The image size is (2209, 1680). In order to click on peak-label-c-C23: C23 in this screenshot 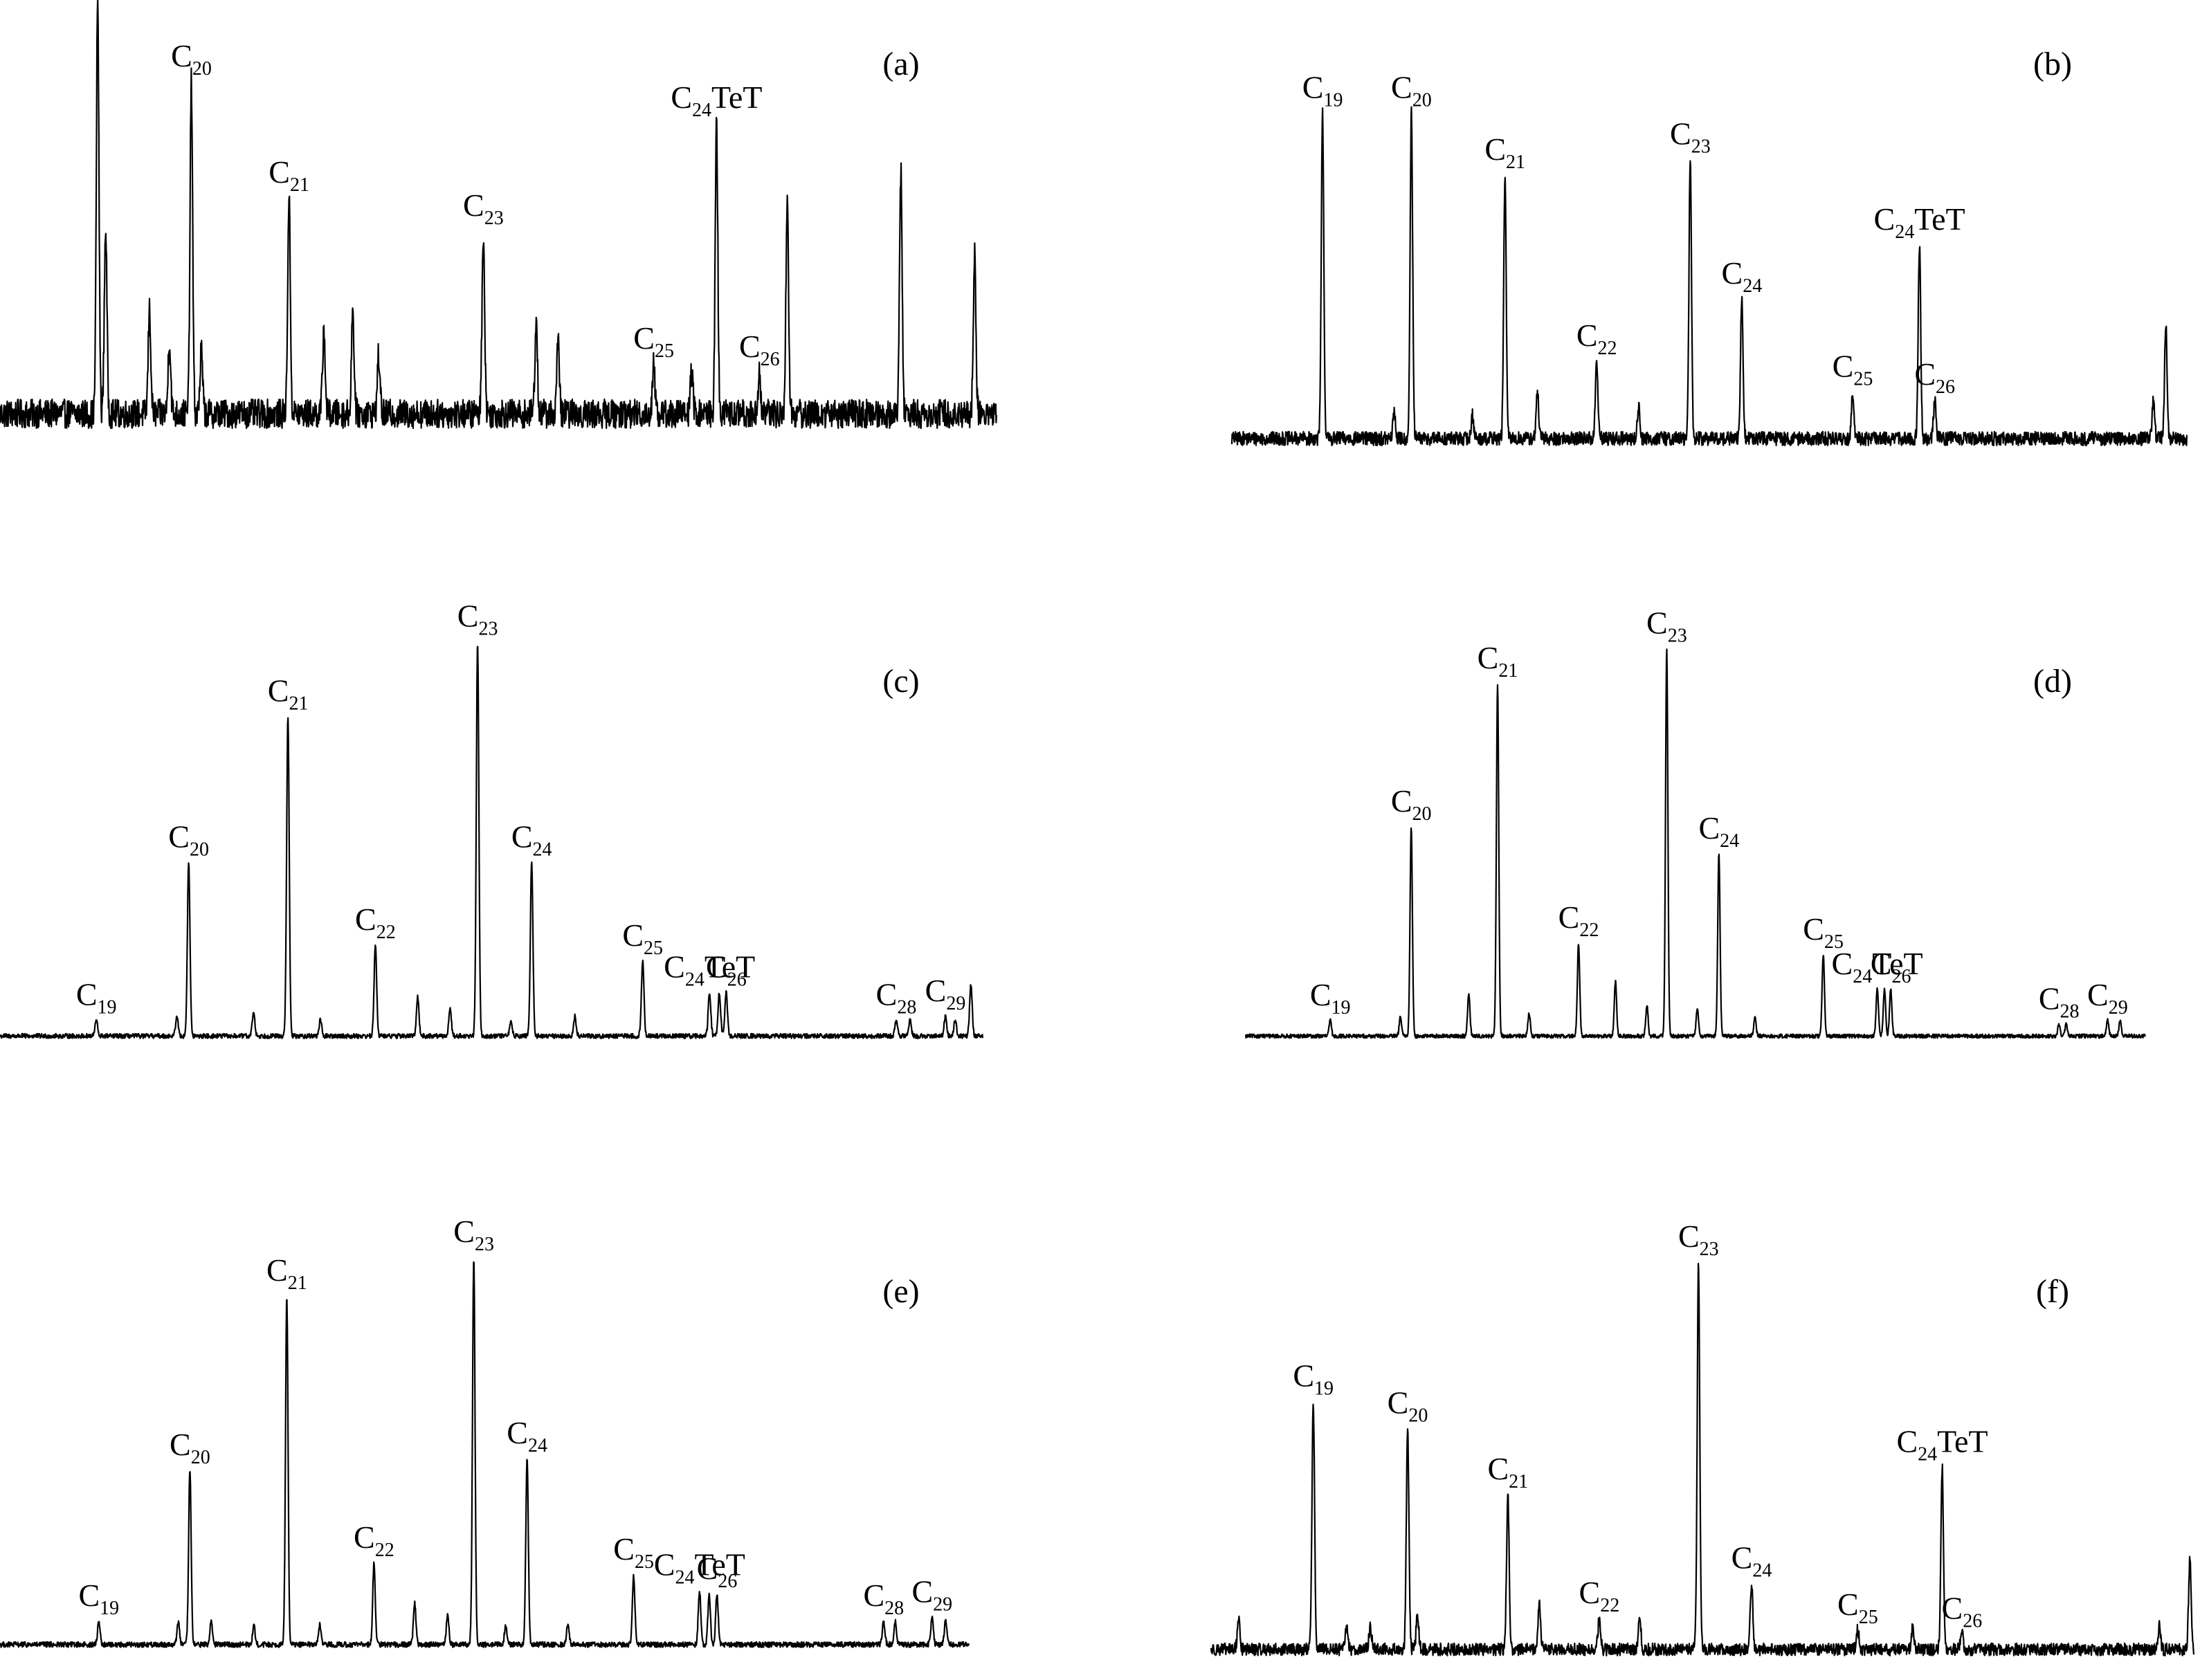, I will do `click(477, 618)`.